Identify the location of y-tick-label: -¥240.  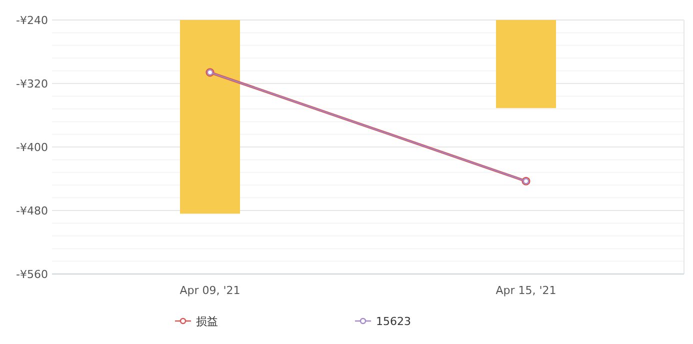
(32, 20).